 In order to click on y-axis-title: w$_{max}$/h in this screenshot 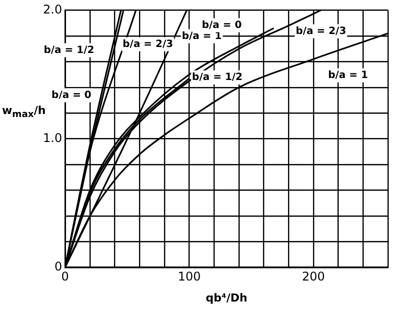, I will do `click(24, 112)`.